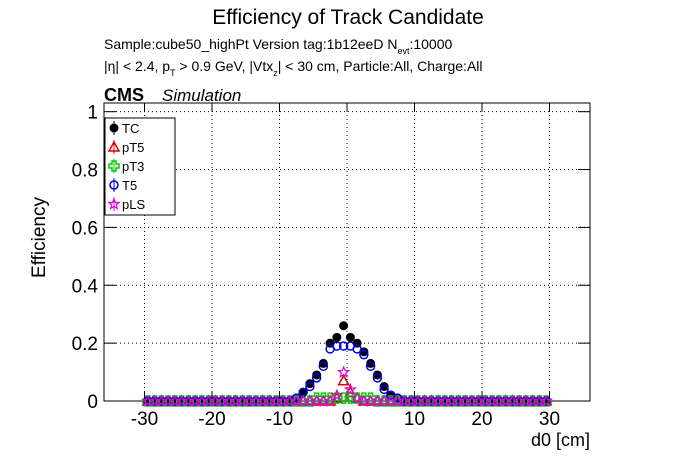 The width and height of the screenshot is (696, 472). I want to click on x-tick-label: 20, so click(481, 419).